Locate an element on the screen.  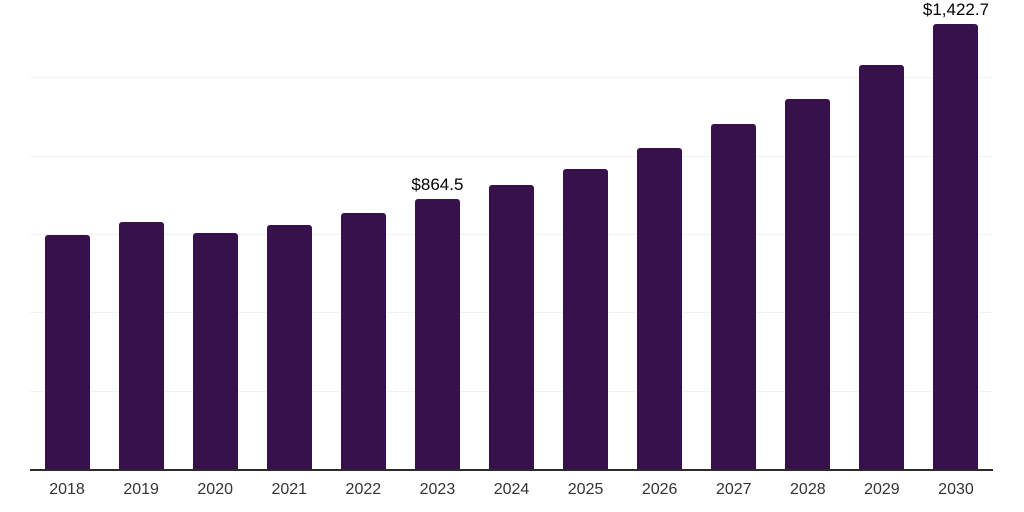
x-axis-tick-label: 2024 is located at coordinates (511, 489).